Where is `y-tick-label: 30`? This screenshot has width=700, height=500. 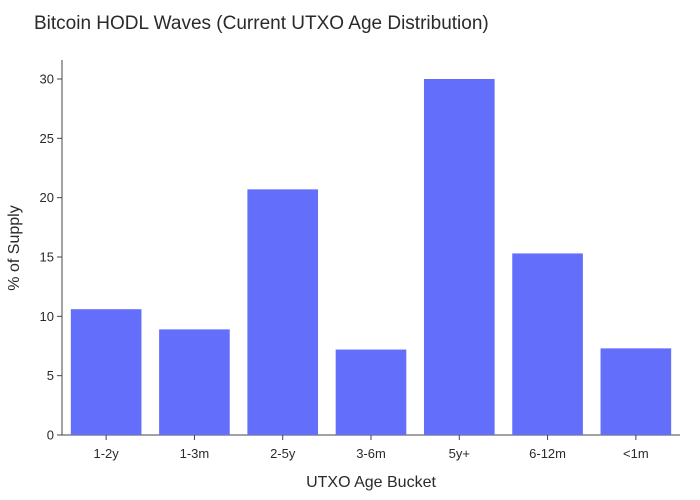
y-tick-label: 30 is located at coordinates (47, 78).